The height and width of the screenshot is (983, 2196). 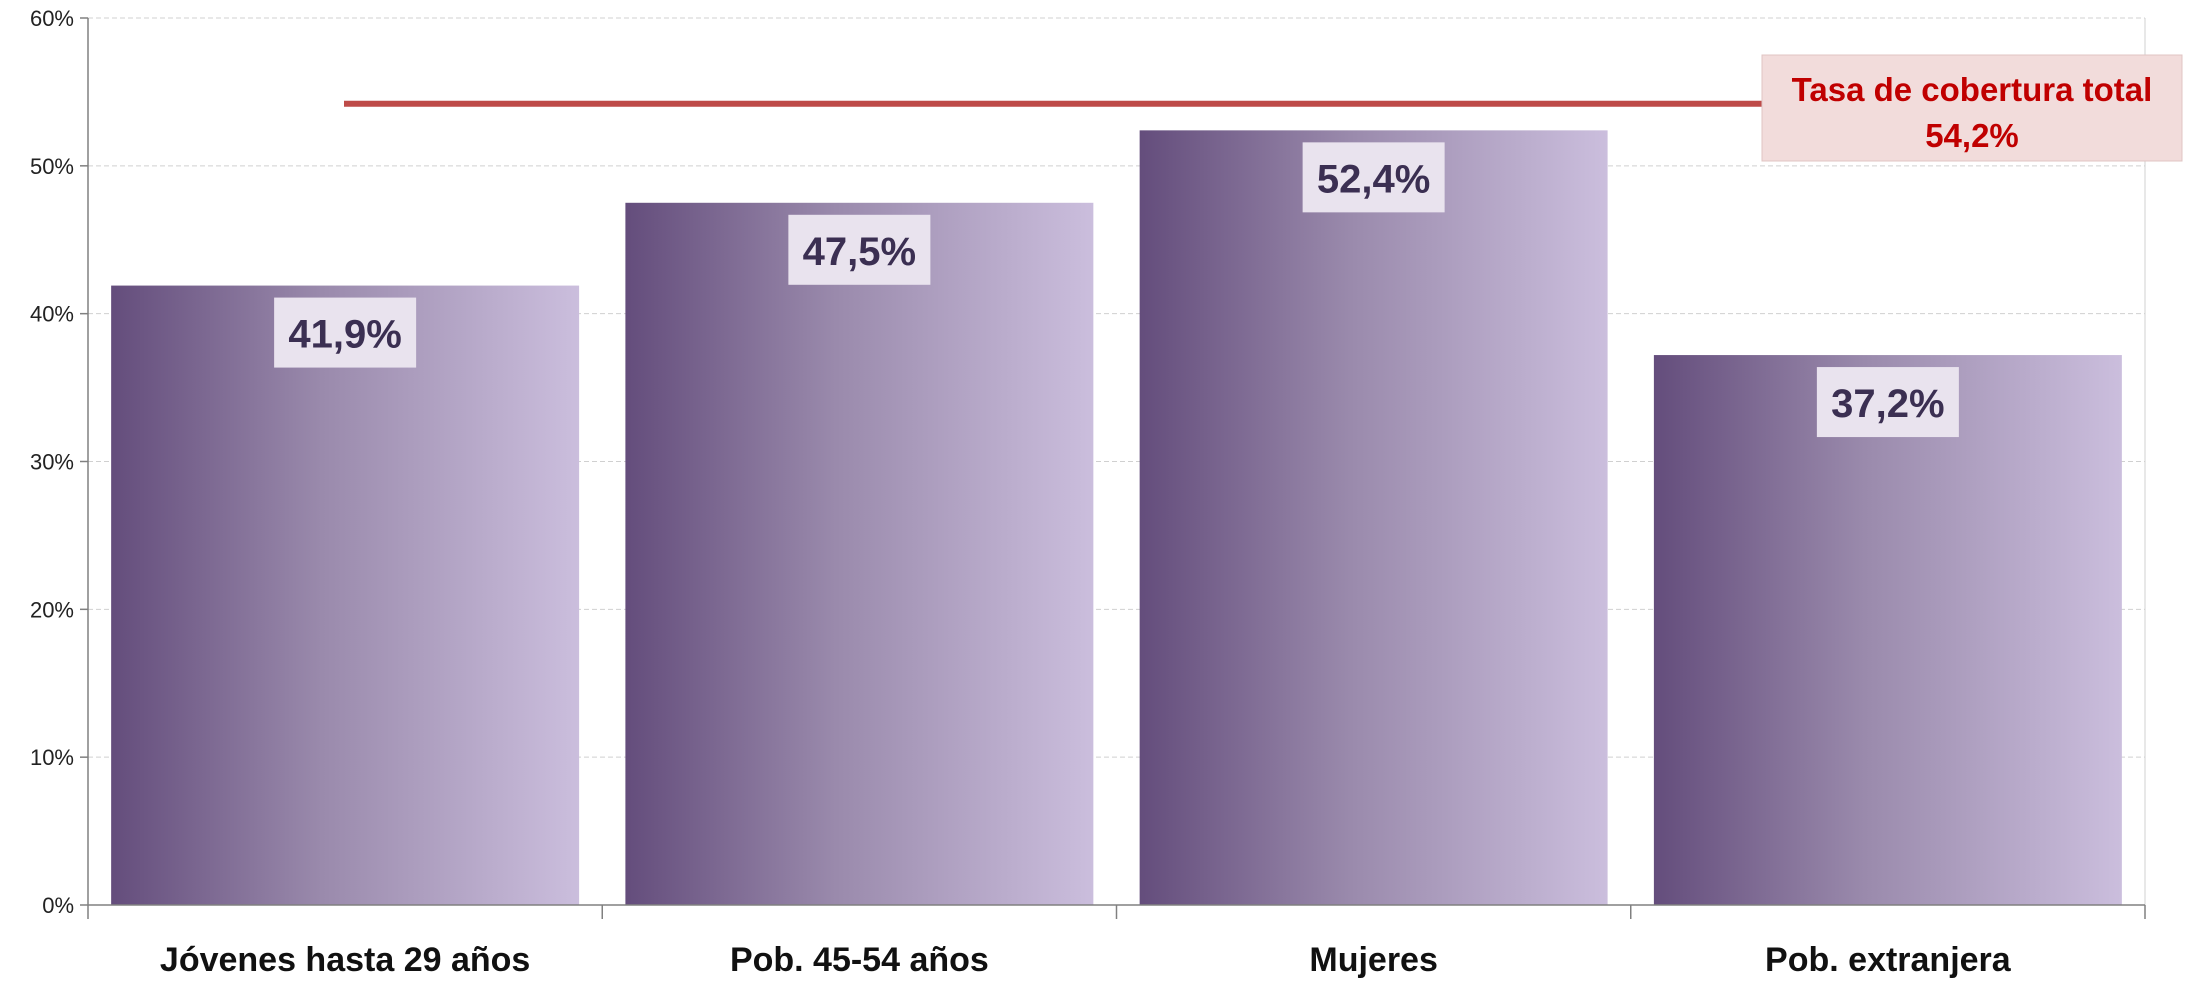 I want to click on x-category-label: Mujeres, so click(x=1373, y=960).